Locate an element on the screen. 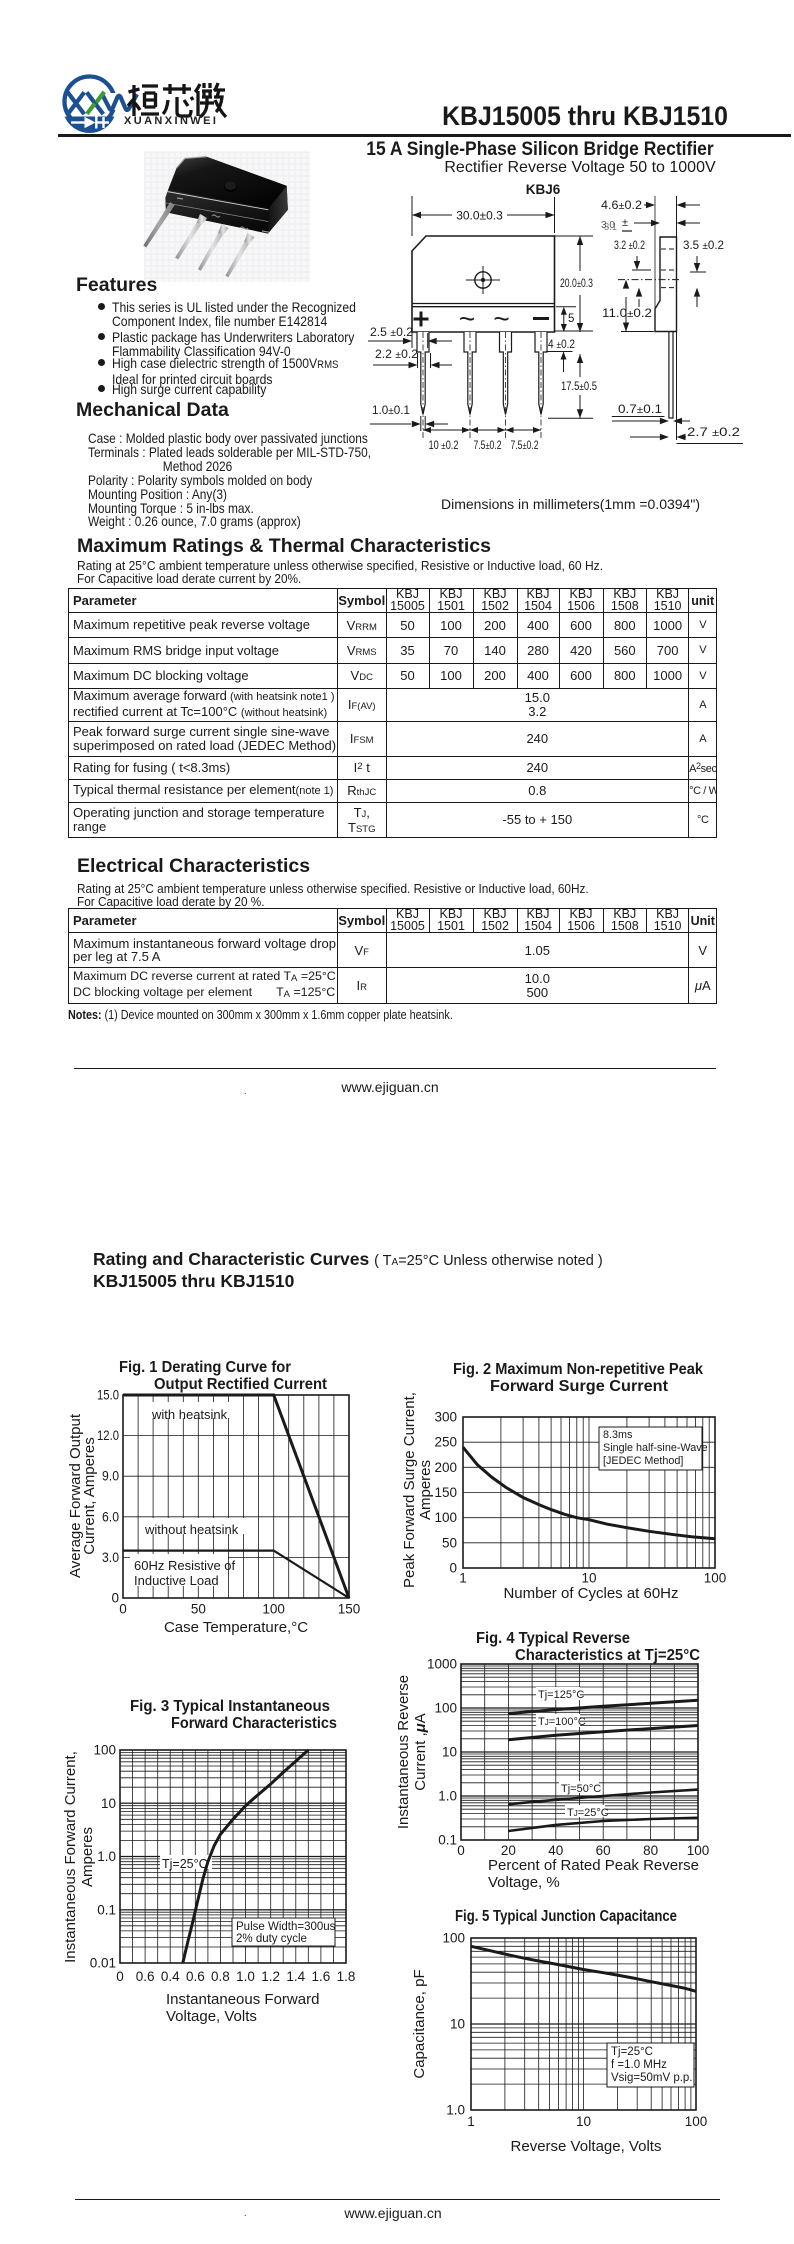 Image resolution: width=794 pixels, height=2244 pixels. svg-text: 1.0±0.1 is located at coordinates (391, 411).